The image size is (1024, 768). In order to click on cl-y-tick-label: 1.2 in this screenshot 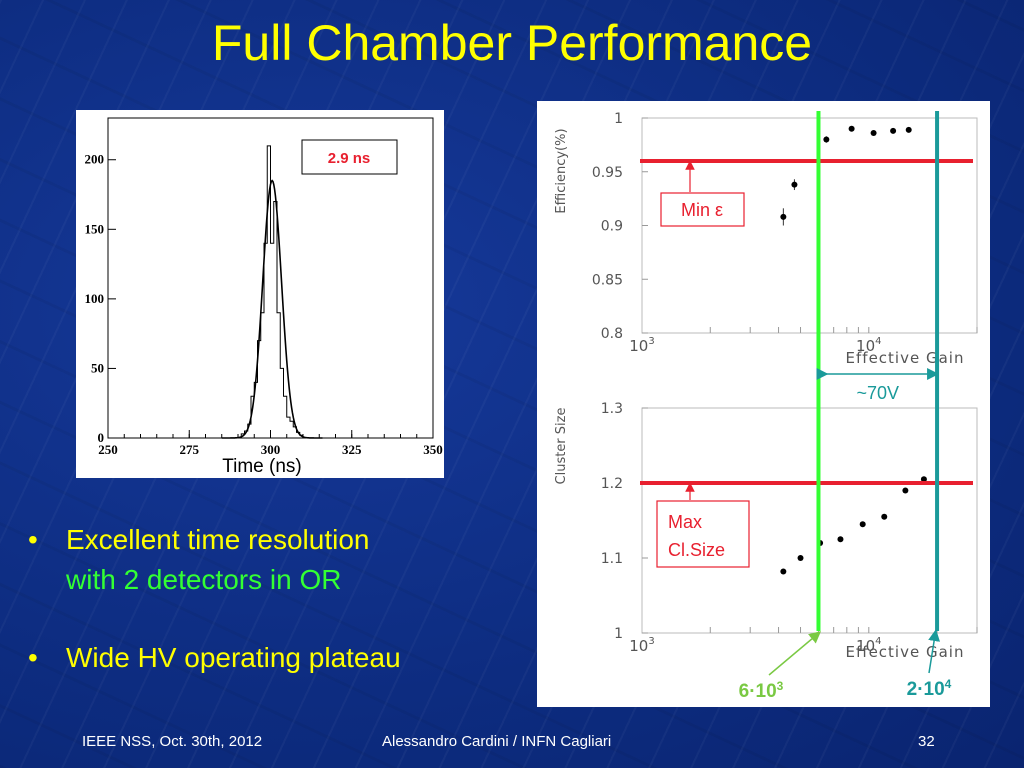, I will do `click(612, 484)`.